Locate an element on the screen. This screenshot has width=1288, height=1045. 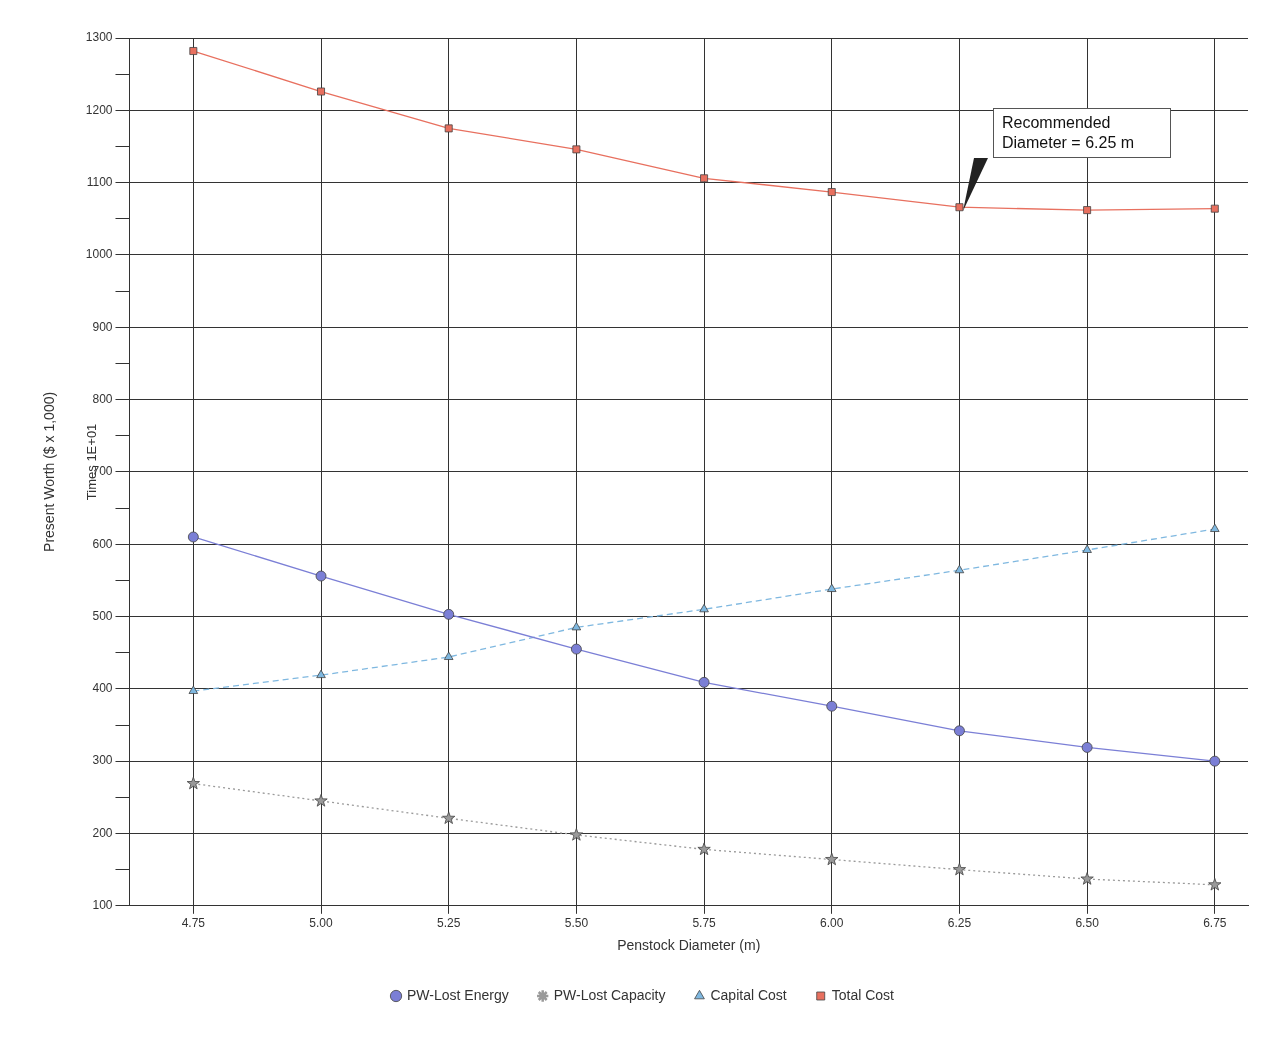
y-tick-label: 800 is located at coordinates (102, 398).